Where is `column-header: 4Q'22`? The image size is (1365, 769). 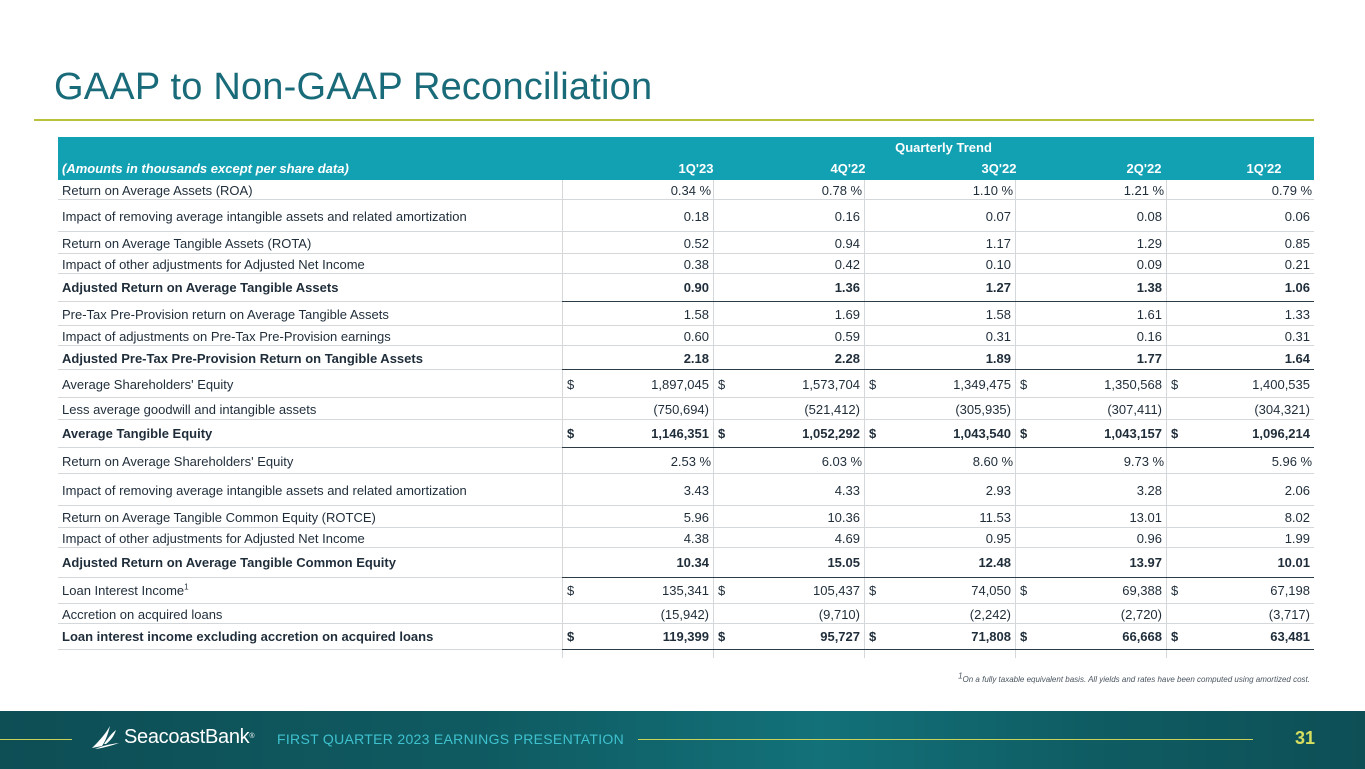
column-header: 4Q'22 is located at coordinates (848, 168).